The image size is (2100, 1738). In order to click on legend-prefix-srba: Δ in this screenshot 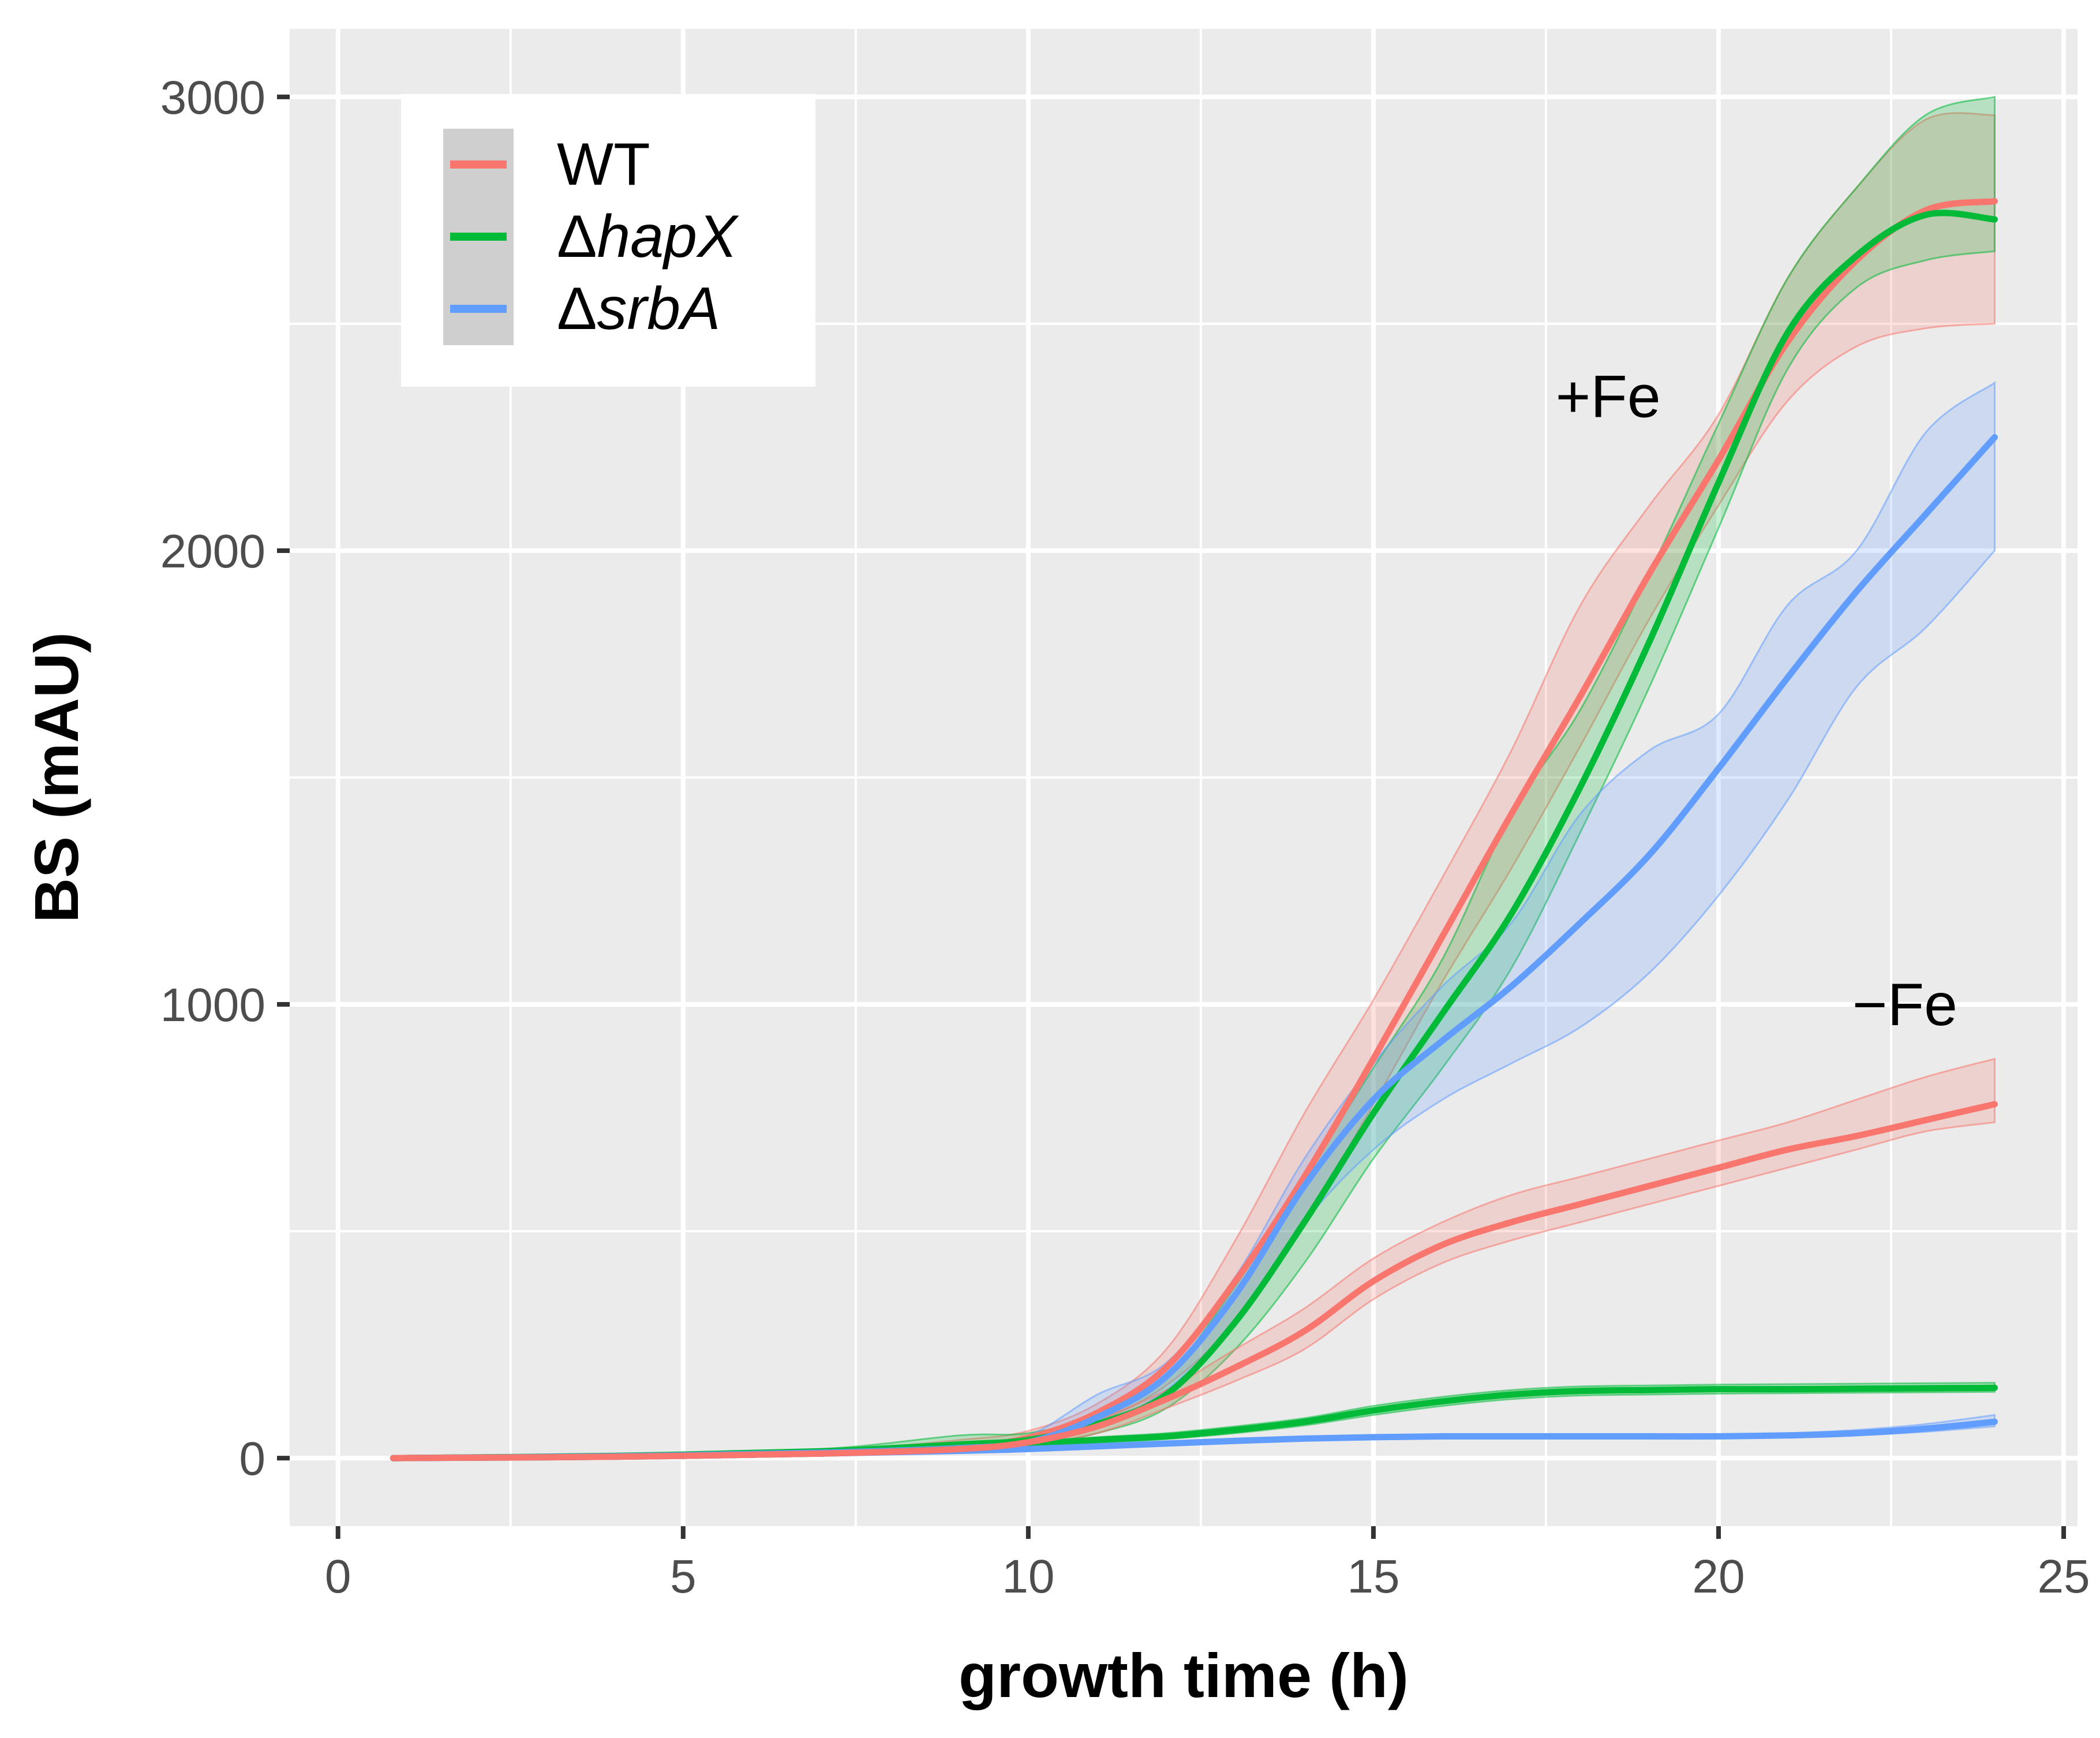, I will do `click(577, 308)`.